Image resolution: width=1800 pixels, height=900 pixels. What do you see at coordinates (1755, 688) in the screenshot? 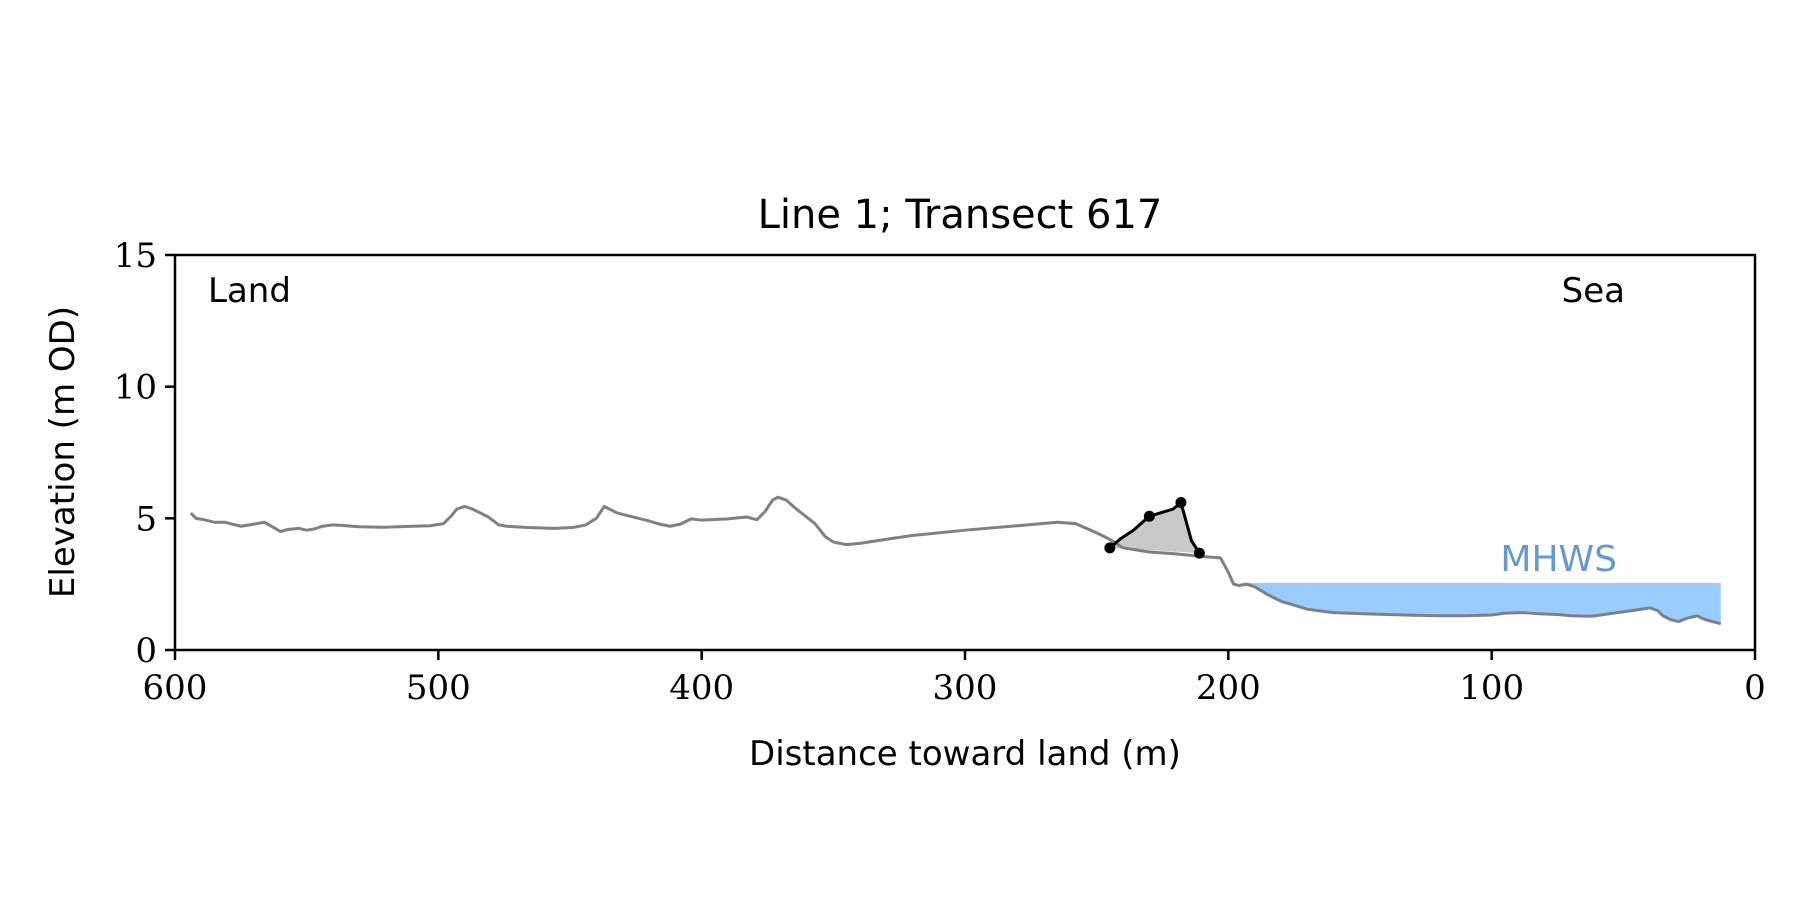
I see `x-tick-label: 0` at bounding box center [1755, 688].